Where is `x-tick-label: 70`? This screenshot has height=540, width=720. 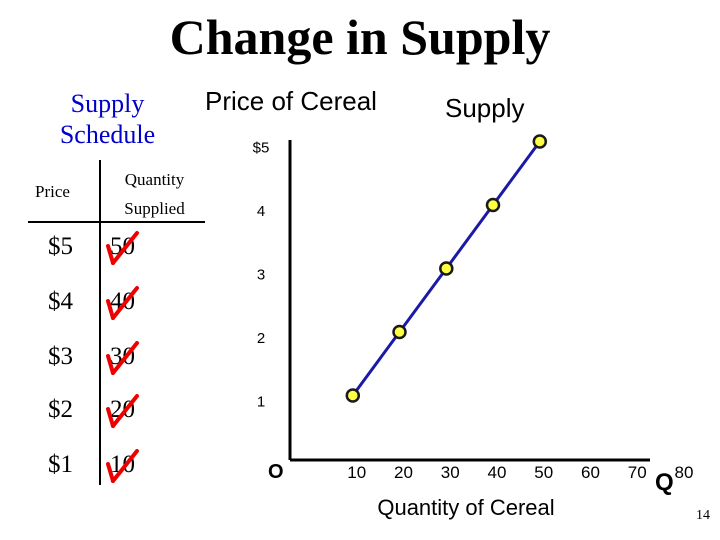 x-tick-label: 70 is located at coordinates (637, 472).